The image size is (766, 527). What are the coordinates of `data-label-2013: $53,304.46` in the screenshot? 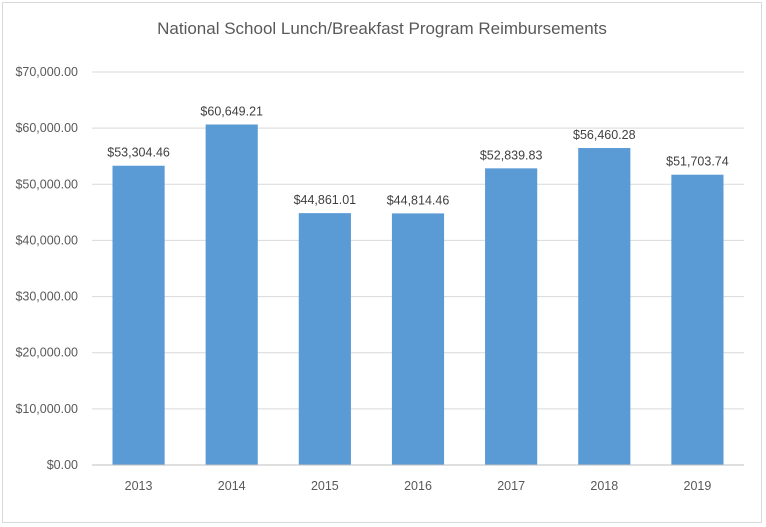 It's located at (138, 153).